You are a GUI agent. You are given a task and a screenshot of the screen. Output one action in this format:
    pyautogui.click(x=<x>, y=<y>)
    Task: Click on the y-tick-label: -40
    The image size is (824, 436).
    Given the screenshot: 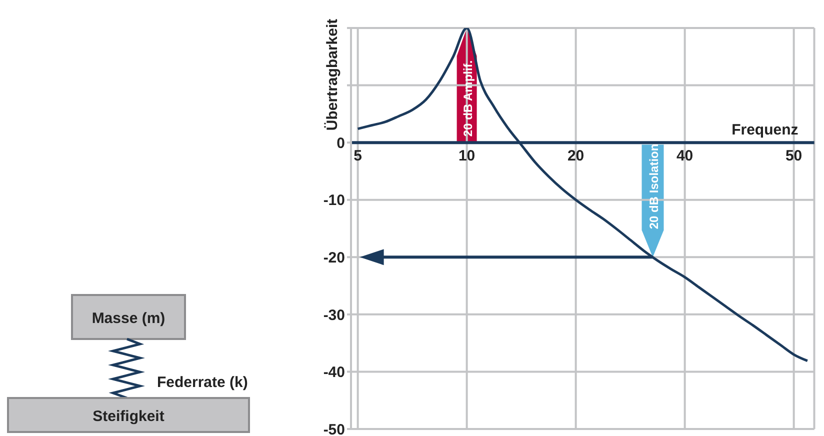 What is the action you would take?
    pyautogui.click(x=334, y=373)
    